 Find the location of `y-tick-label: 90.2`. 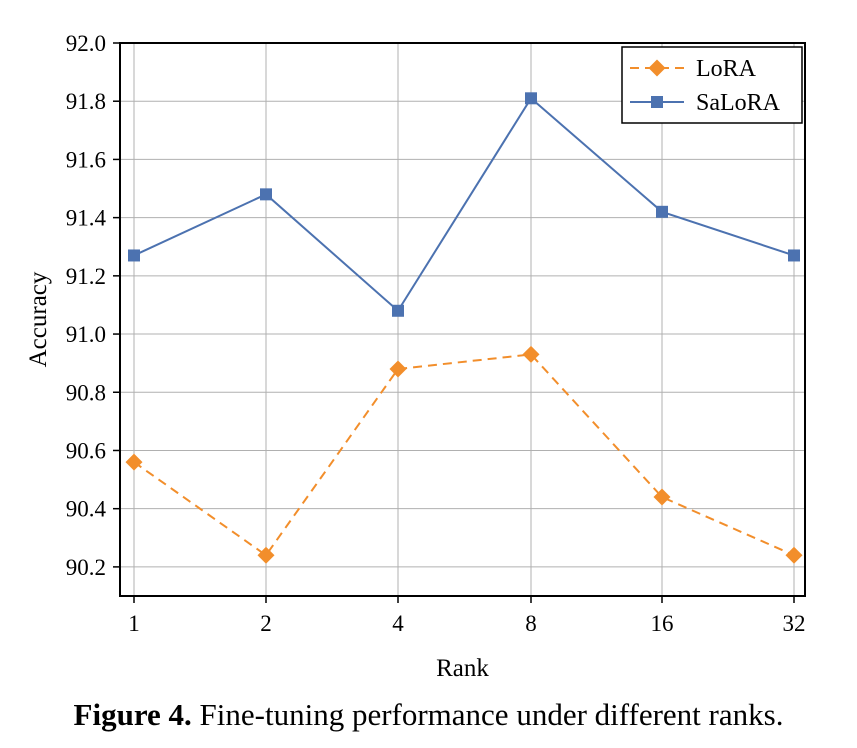

y-tick-label: 90.2 is located at coordinates (86, 567).